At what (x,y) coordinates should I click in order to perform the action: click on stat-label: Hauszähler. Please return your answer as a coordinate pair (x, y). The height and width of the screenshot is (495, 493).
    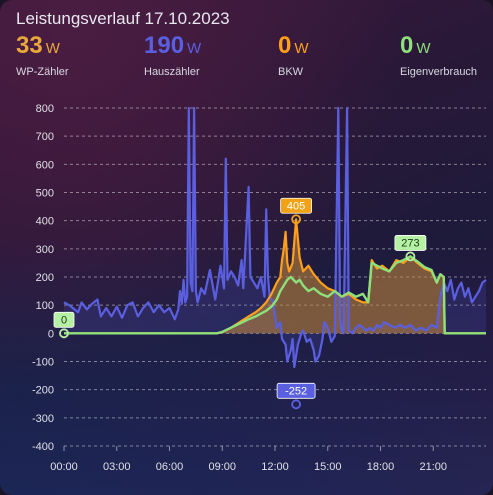
    Looking at the image, I should click on (172, 72).